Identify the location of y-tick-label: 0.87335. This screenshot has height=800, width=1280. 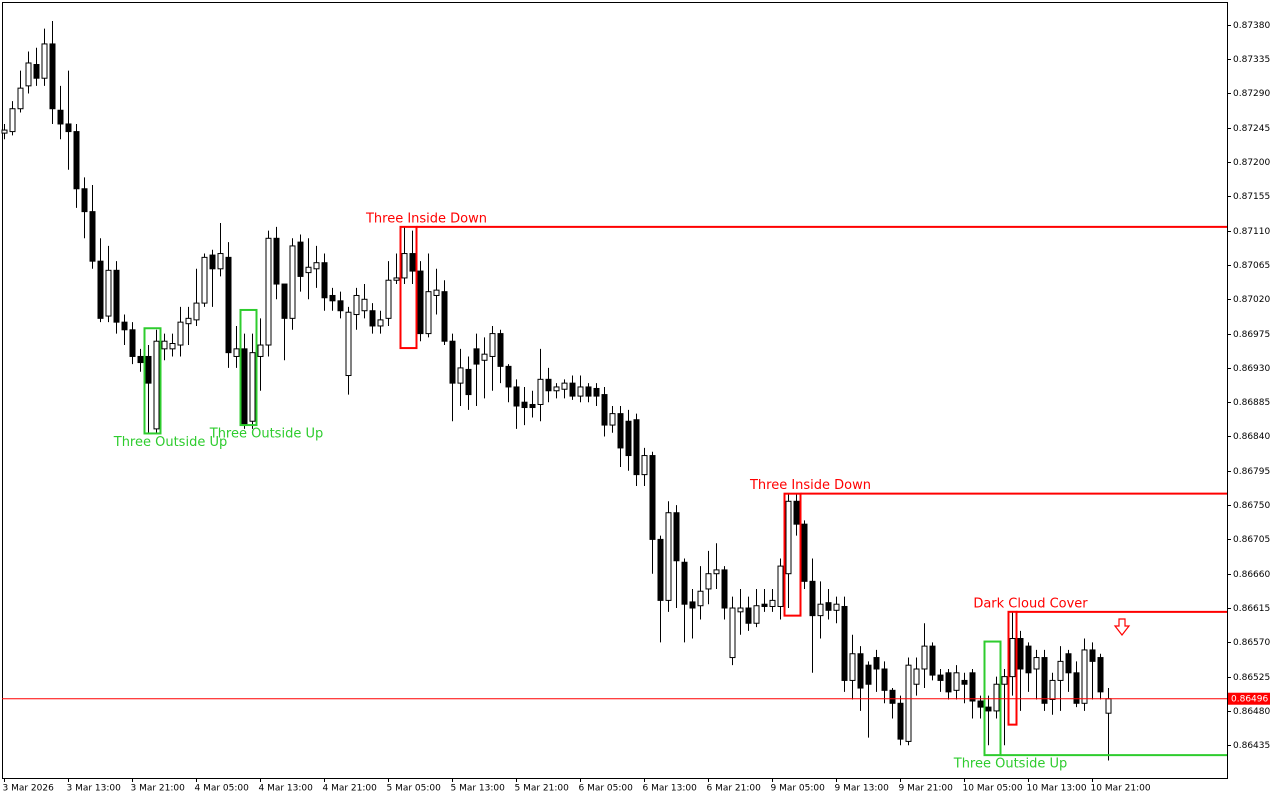
(1251, 60).